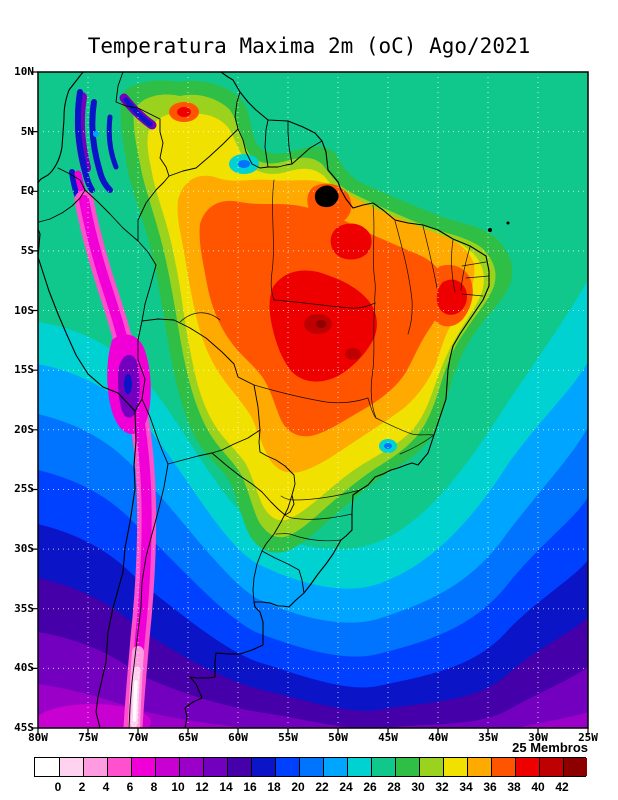 The image size is (618, 800). Describe the element at coordinates (562, 787) in the screenshot. I see `colorbar-tick-label: 42` at that location.